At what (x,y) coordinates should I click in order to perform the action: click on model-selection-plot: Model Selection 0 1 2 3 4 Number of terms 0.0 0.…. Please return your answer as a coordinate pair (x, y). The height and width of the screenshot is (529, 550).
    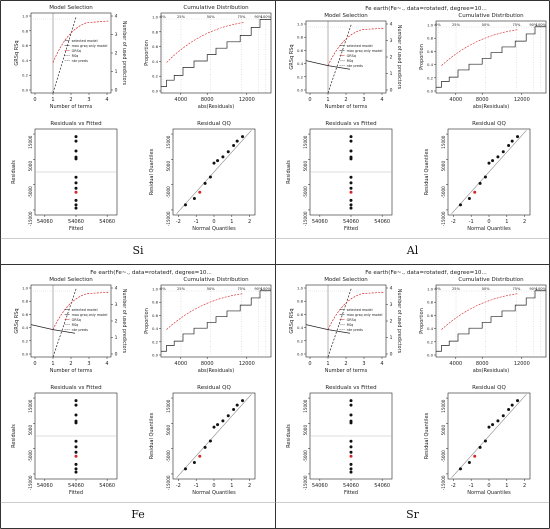
    Looking at the image, I should click on (345, 325).